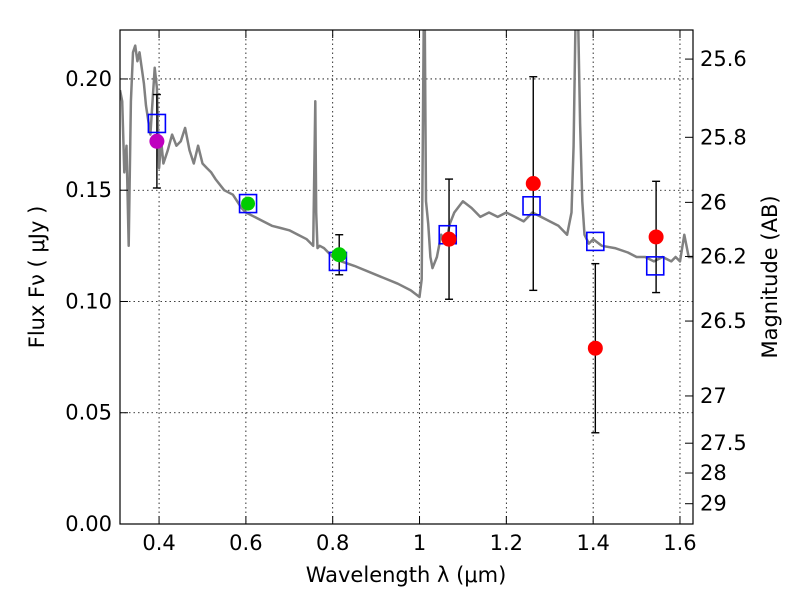 This screenshot has width=800, height=600. What do you see at coordinates (88, 413) in the screenshot?
I see `y-tick-label: 0.05` at bounding box center [88, 413].